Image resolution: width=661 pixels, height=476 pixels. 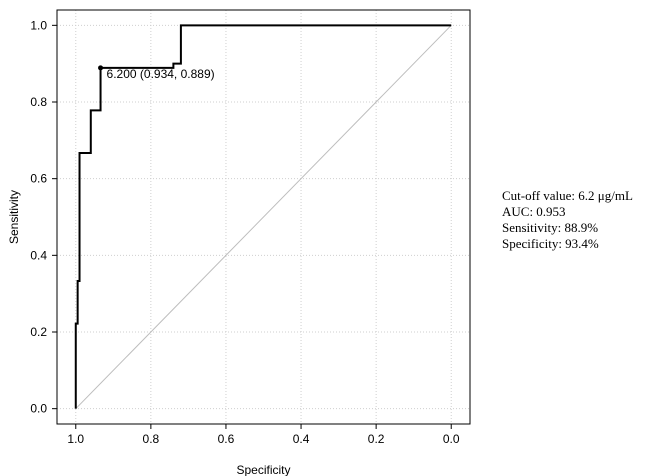 What do you see at coordinates (550, 243) in the screenshot?
I see `specificity-text: Specificity: 93.4%` at bounding box center [550, 243].